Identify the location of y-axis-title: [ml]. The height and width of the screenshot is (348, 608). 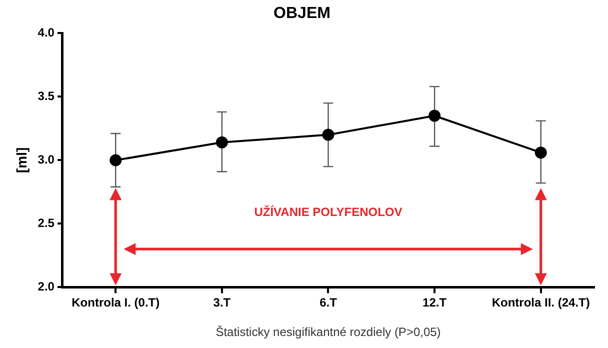
(21, 160).